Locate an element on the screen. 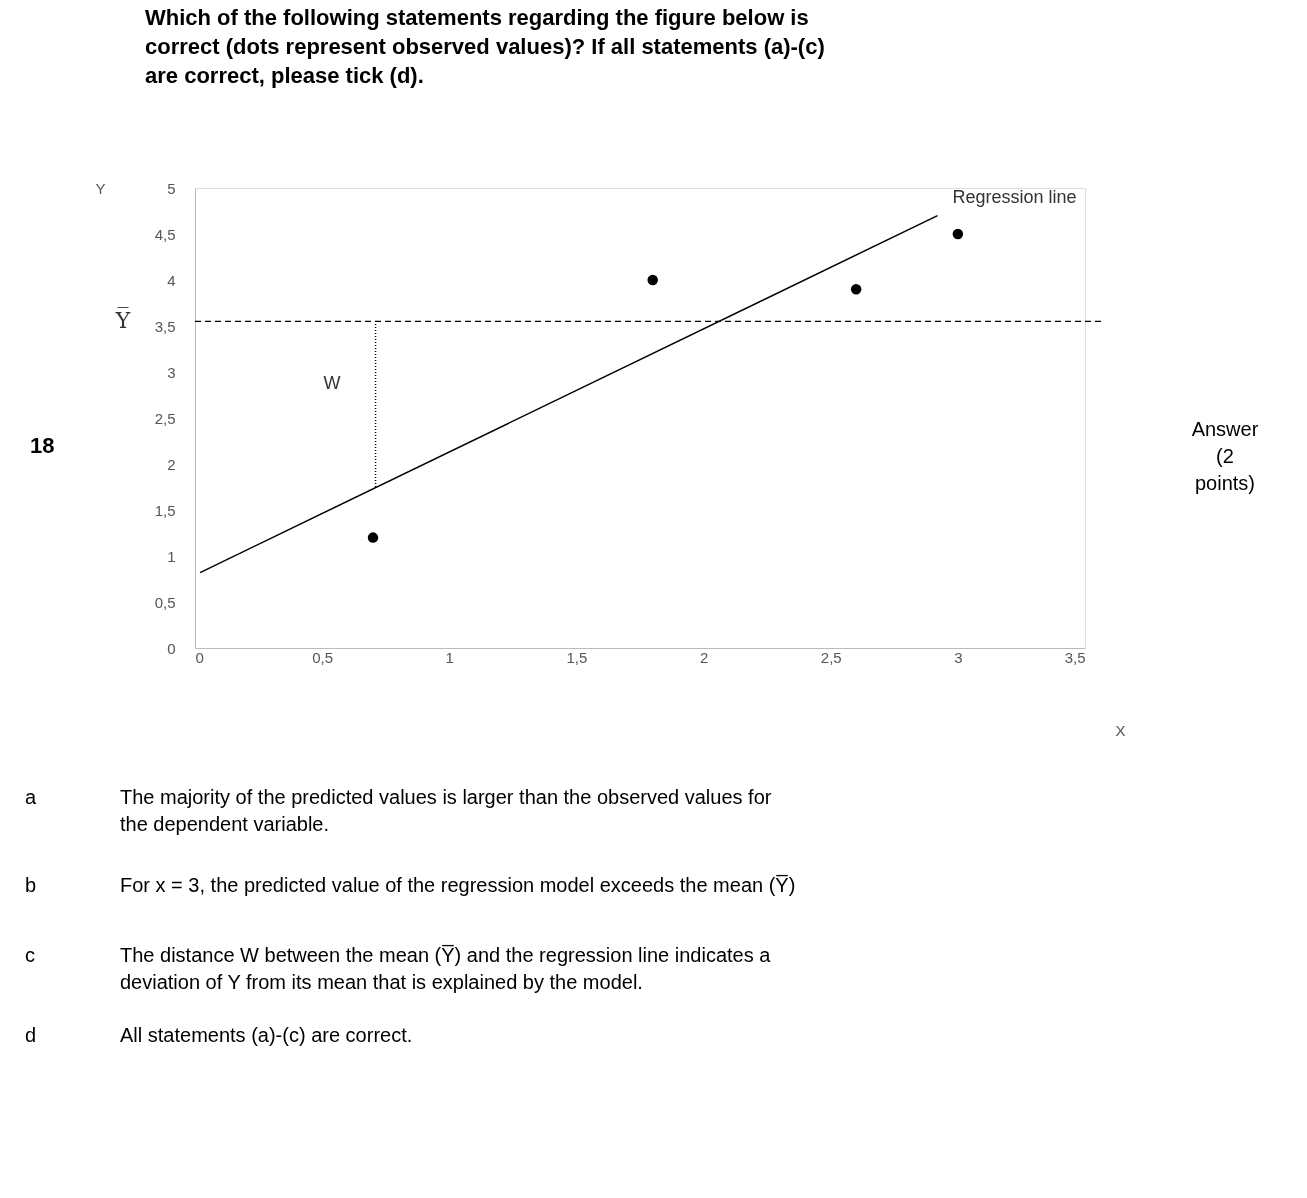 This screenshot has width=1307, height=1198. y-tick-label: 1 is located at coordinates (171, 556).